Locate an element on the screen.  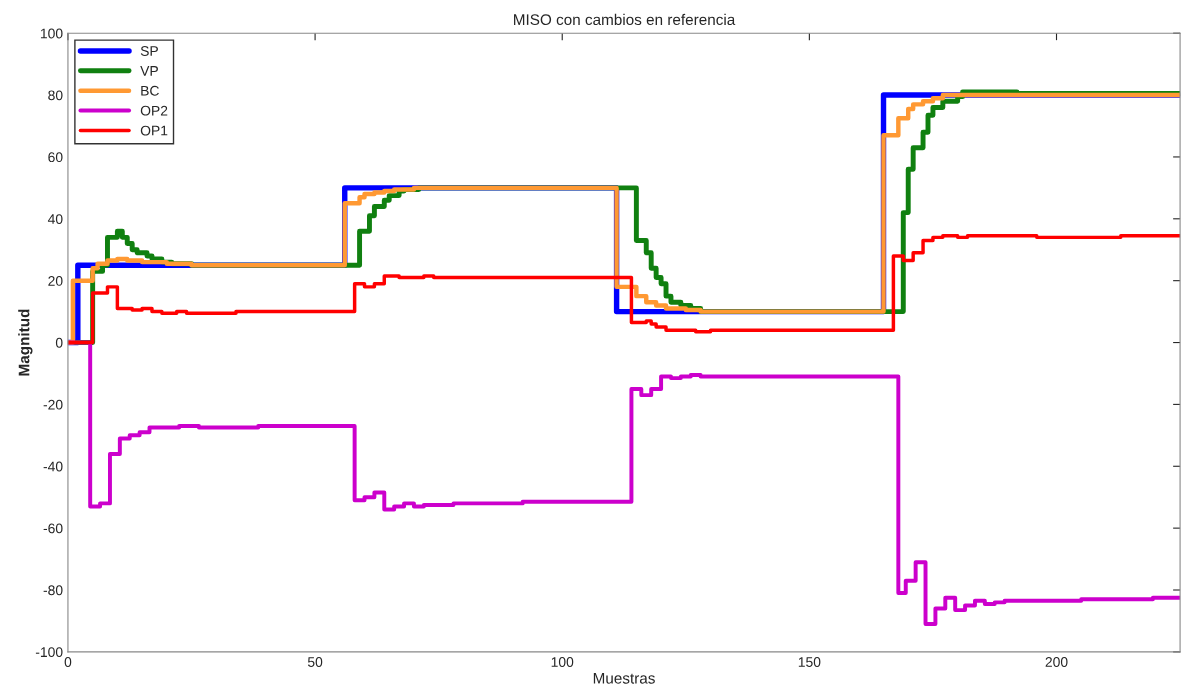
legend-label: SP is located at coordinates (149, 51).